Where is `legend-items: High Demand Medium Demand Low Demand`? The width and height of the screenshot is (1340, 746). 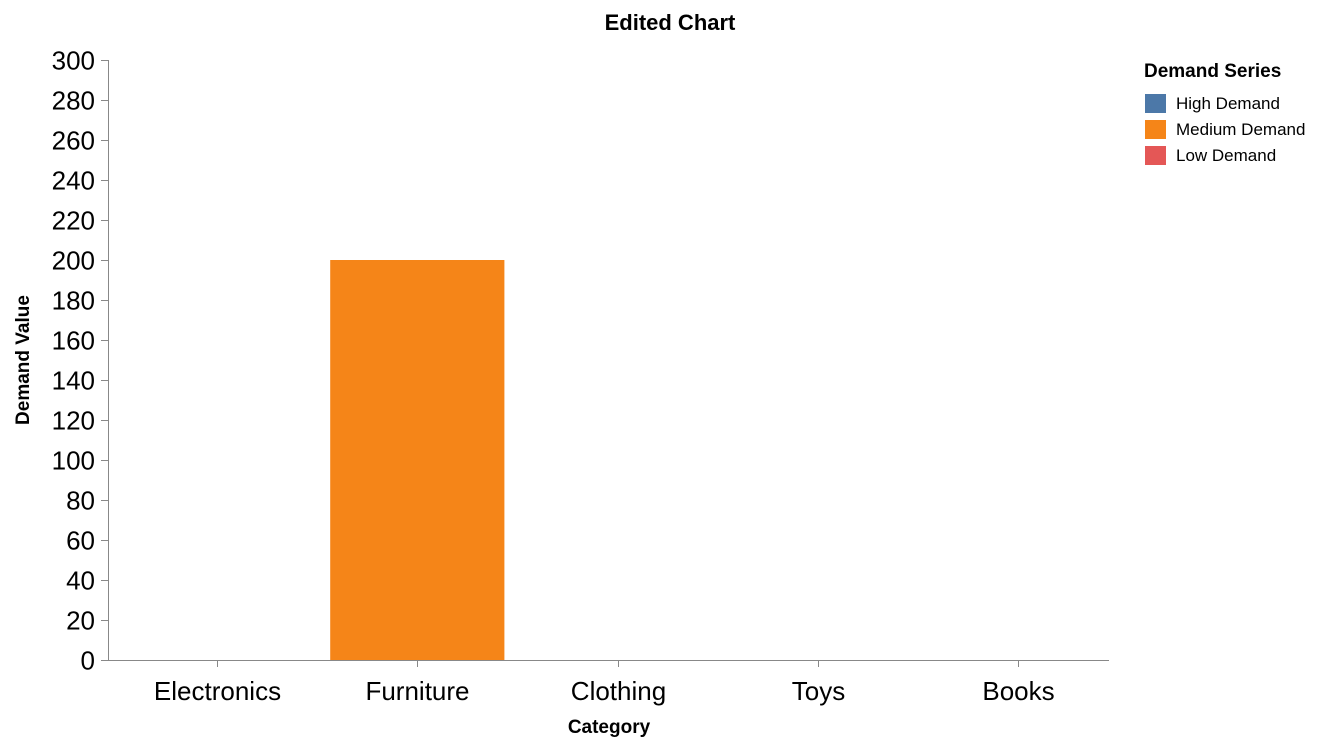
legend-items: High Demand Medium Demand Low Demand is located at coordinates (1225, 129).